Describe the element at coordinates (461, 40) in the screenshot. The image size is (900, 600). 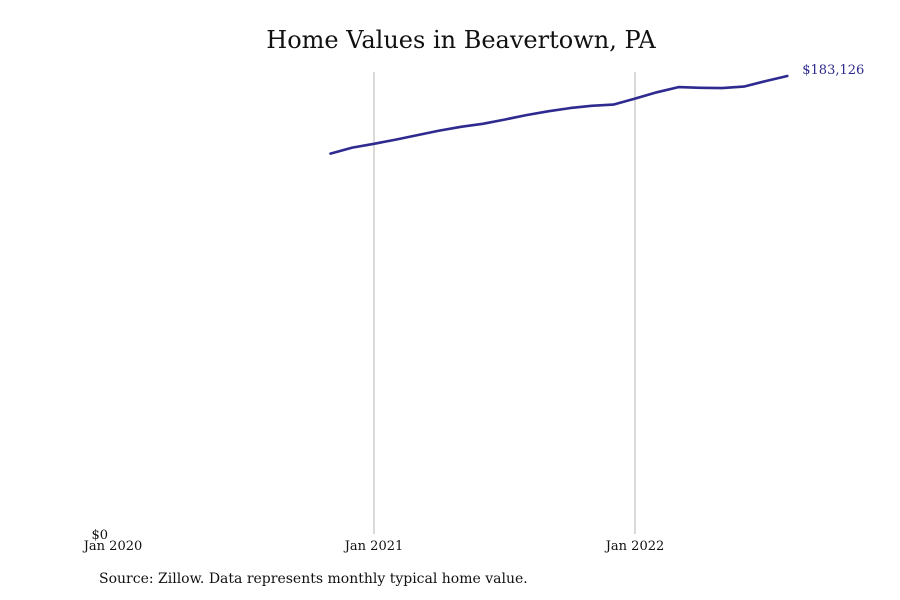
I see `chart-title: Home Values in Beavertown, PA` at that location.